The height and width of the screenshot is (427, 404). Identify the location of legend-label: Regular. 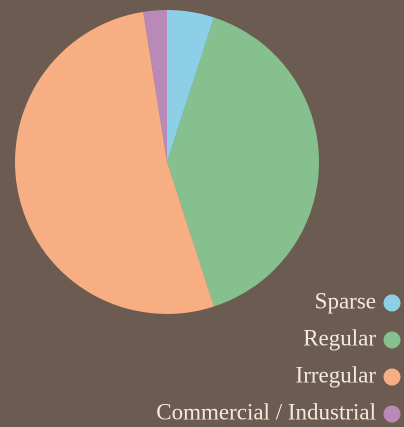
(339, 337).